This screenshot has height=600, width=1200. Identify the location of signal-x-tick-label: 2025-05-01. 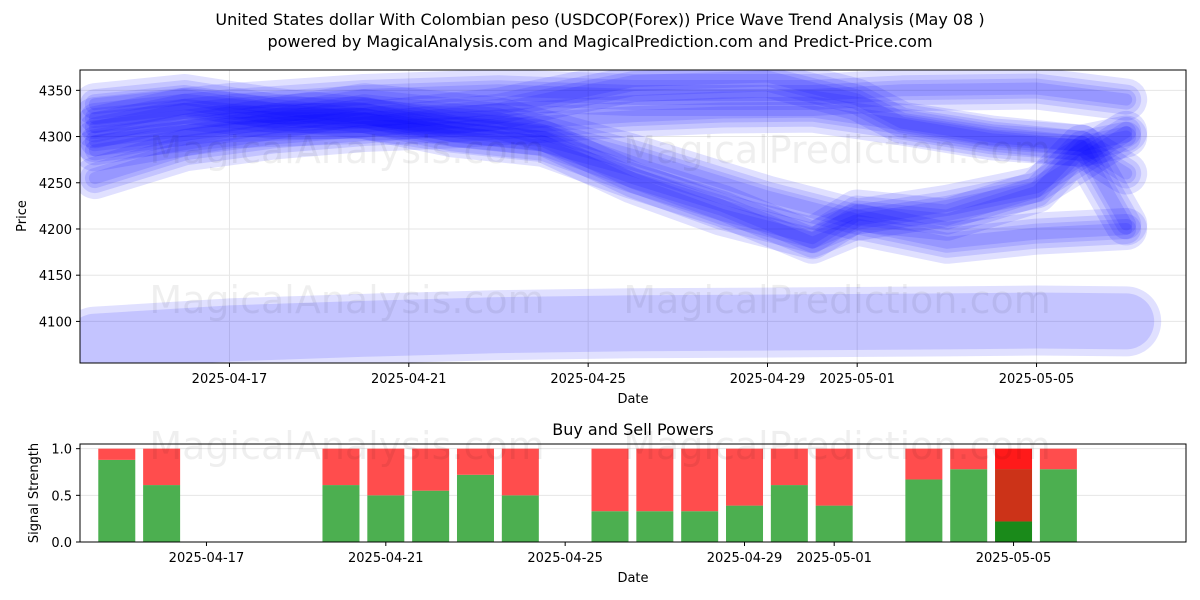
(834, 558).